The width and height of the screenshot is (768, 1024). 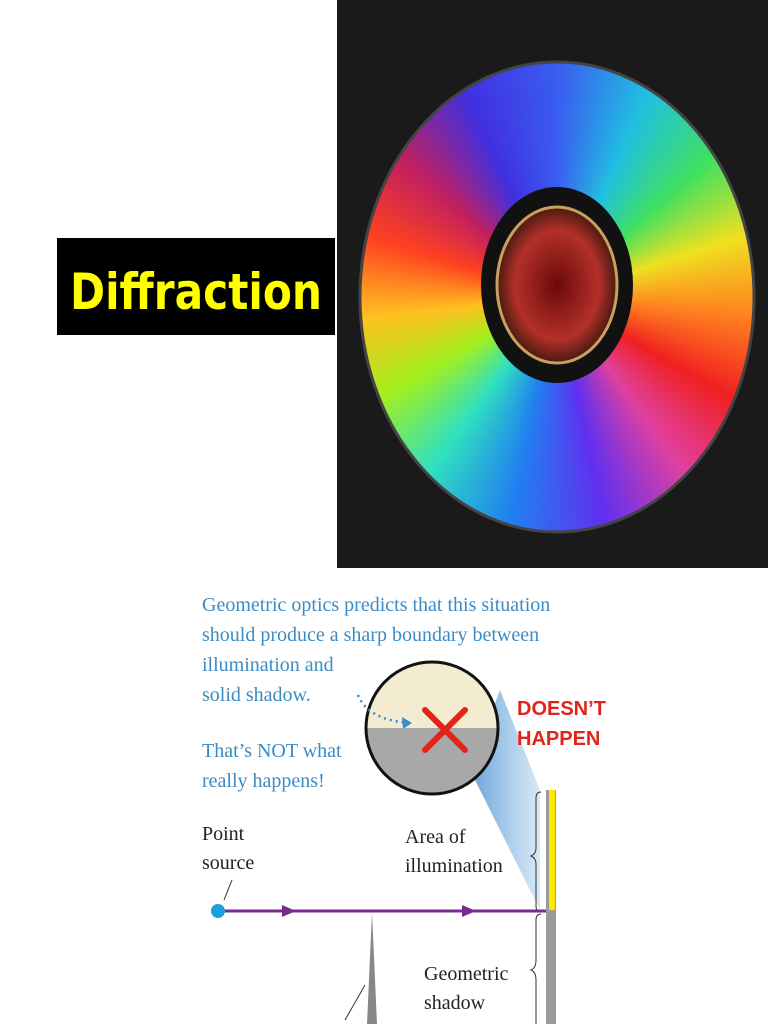 I want to click on label-line: shadow, so click(x=455, y=1003).